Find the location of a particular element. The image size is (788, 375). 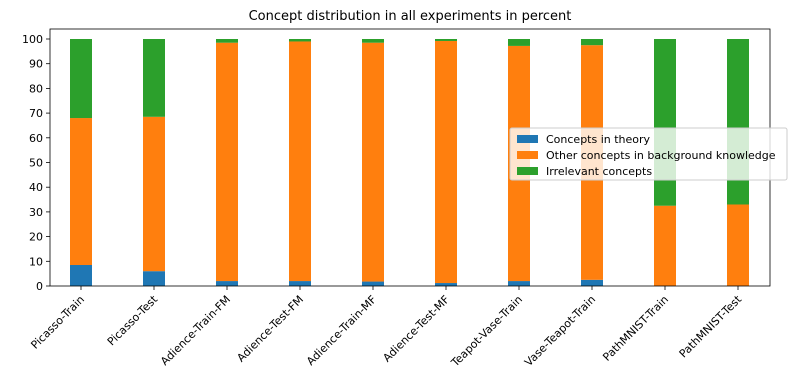

y-tick-label: 50 is located at coordinates (36, 163).